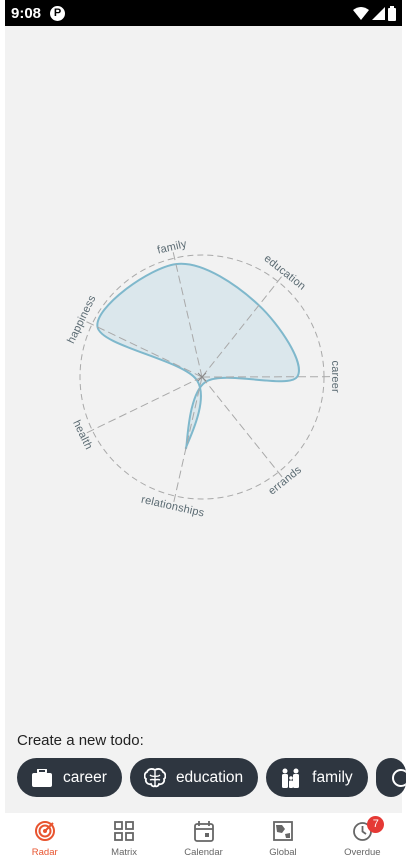 Image resolution: width=406 pixels, height=866 pixels. I want to click on chip-partial, so click(390, 777).